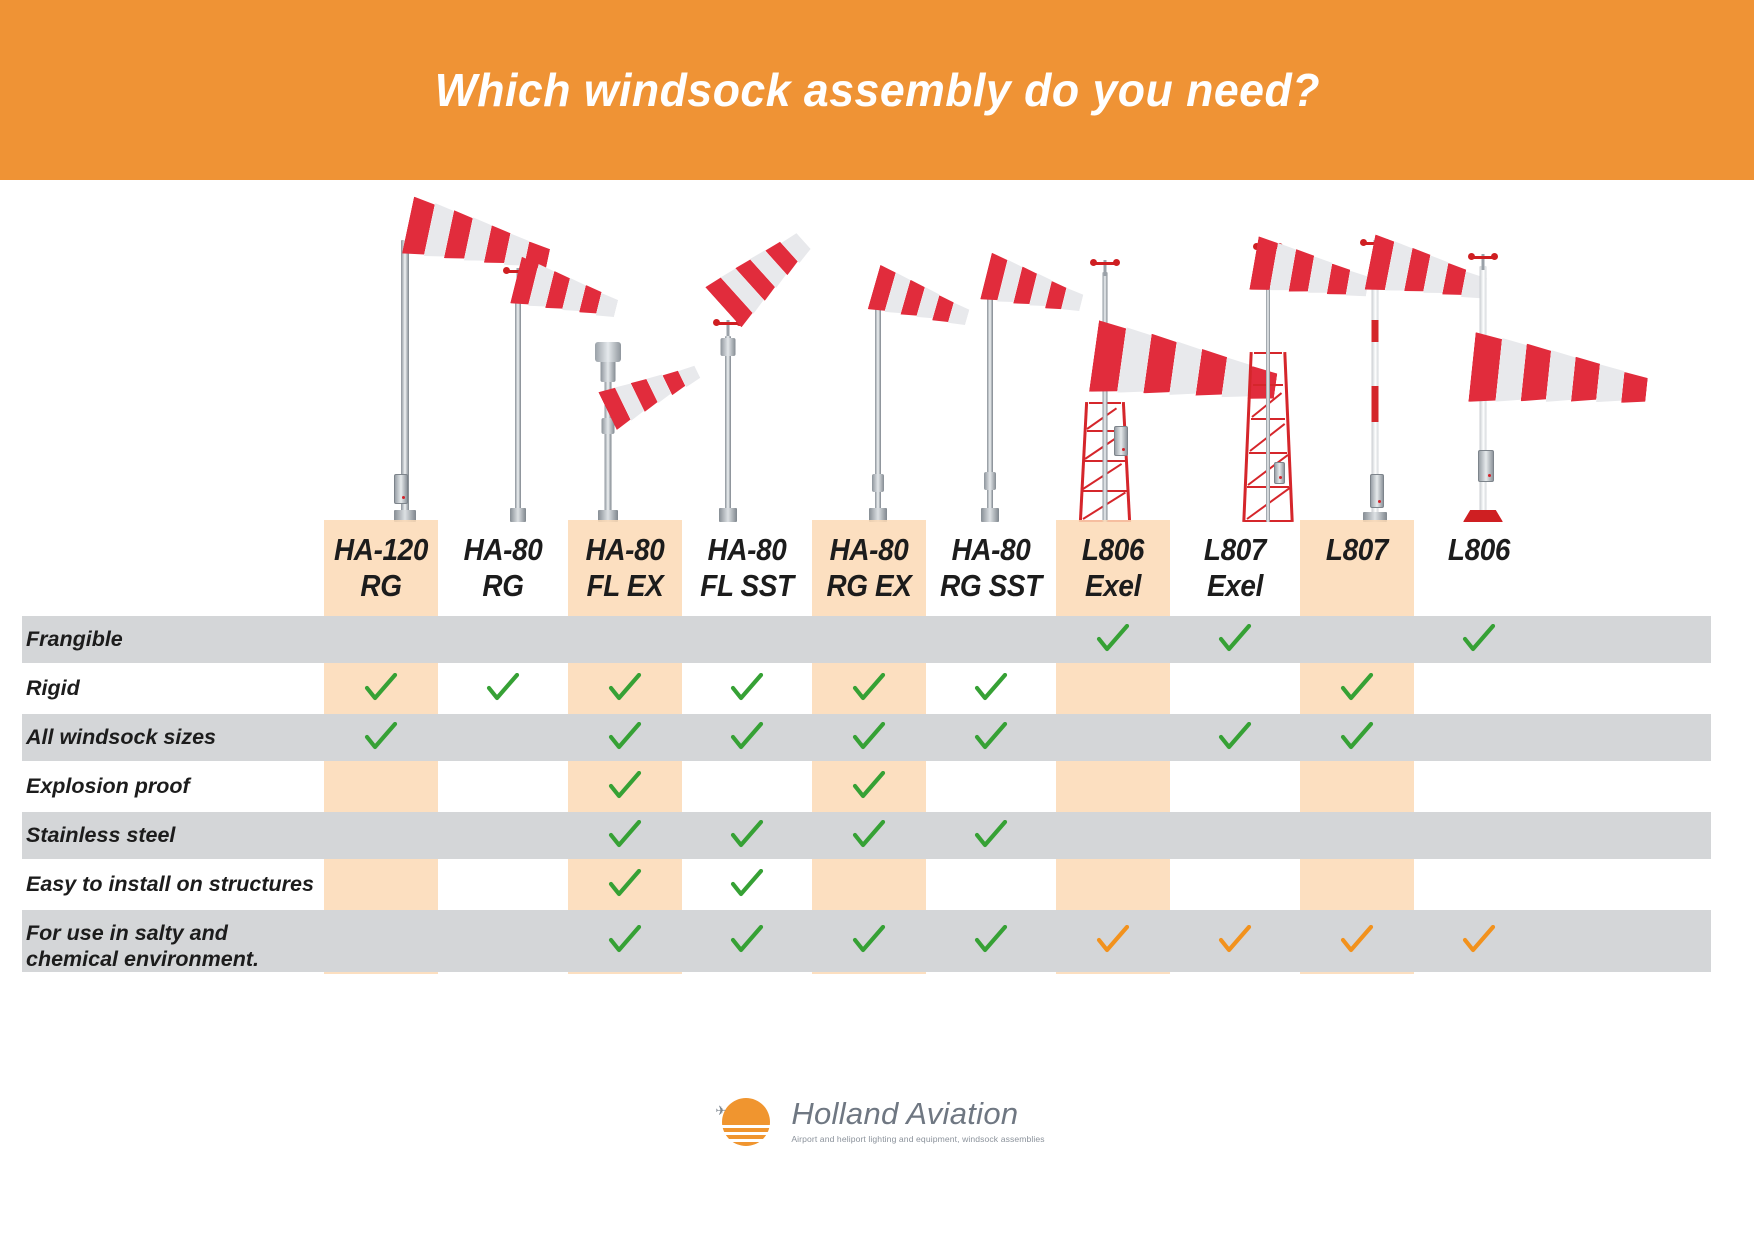  Describe the element at coordinates (869, 586) in the screenshot. I see `column-header-line2: RG EX` at that location.